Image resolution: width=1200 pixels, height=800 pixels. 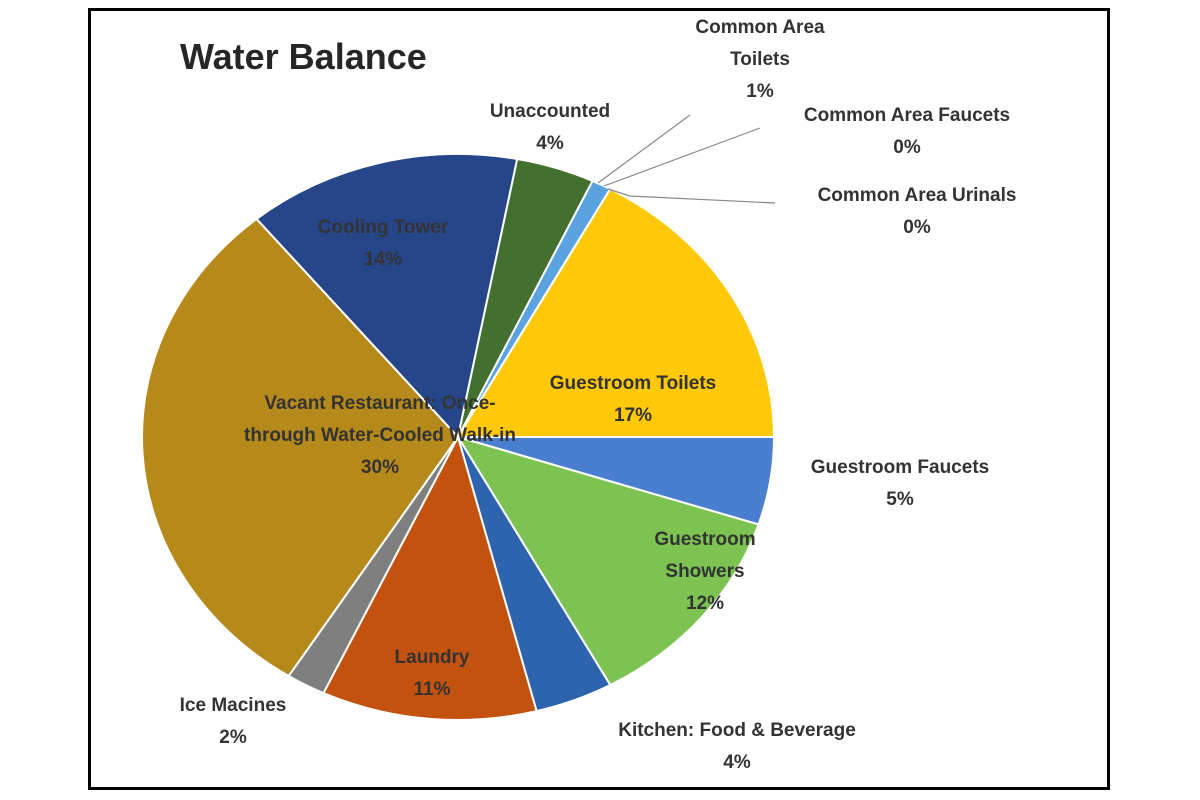 I want to click on slice-name: Common Area Urinals, so click(x=917, y=195).